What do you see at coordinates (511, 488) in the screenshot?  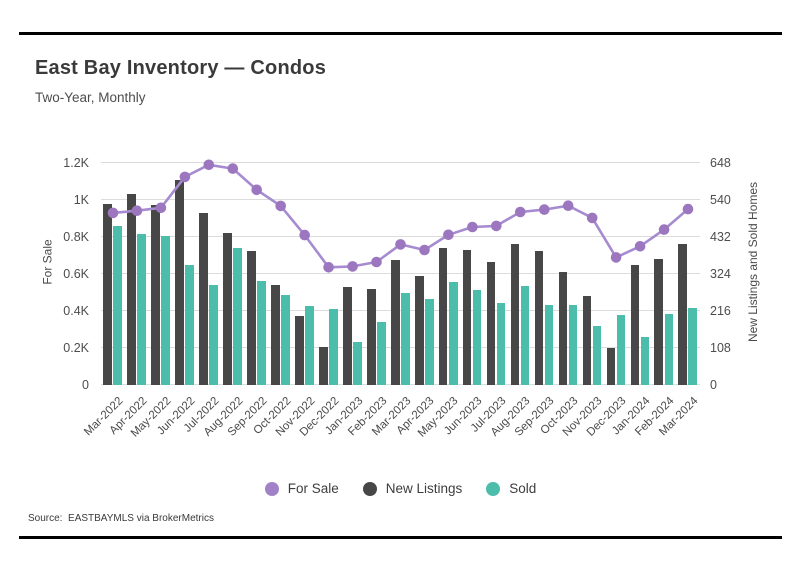 I see `legend-item-sold: Sold` at bounding box center [511, 488].